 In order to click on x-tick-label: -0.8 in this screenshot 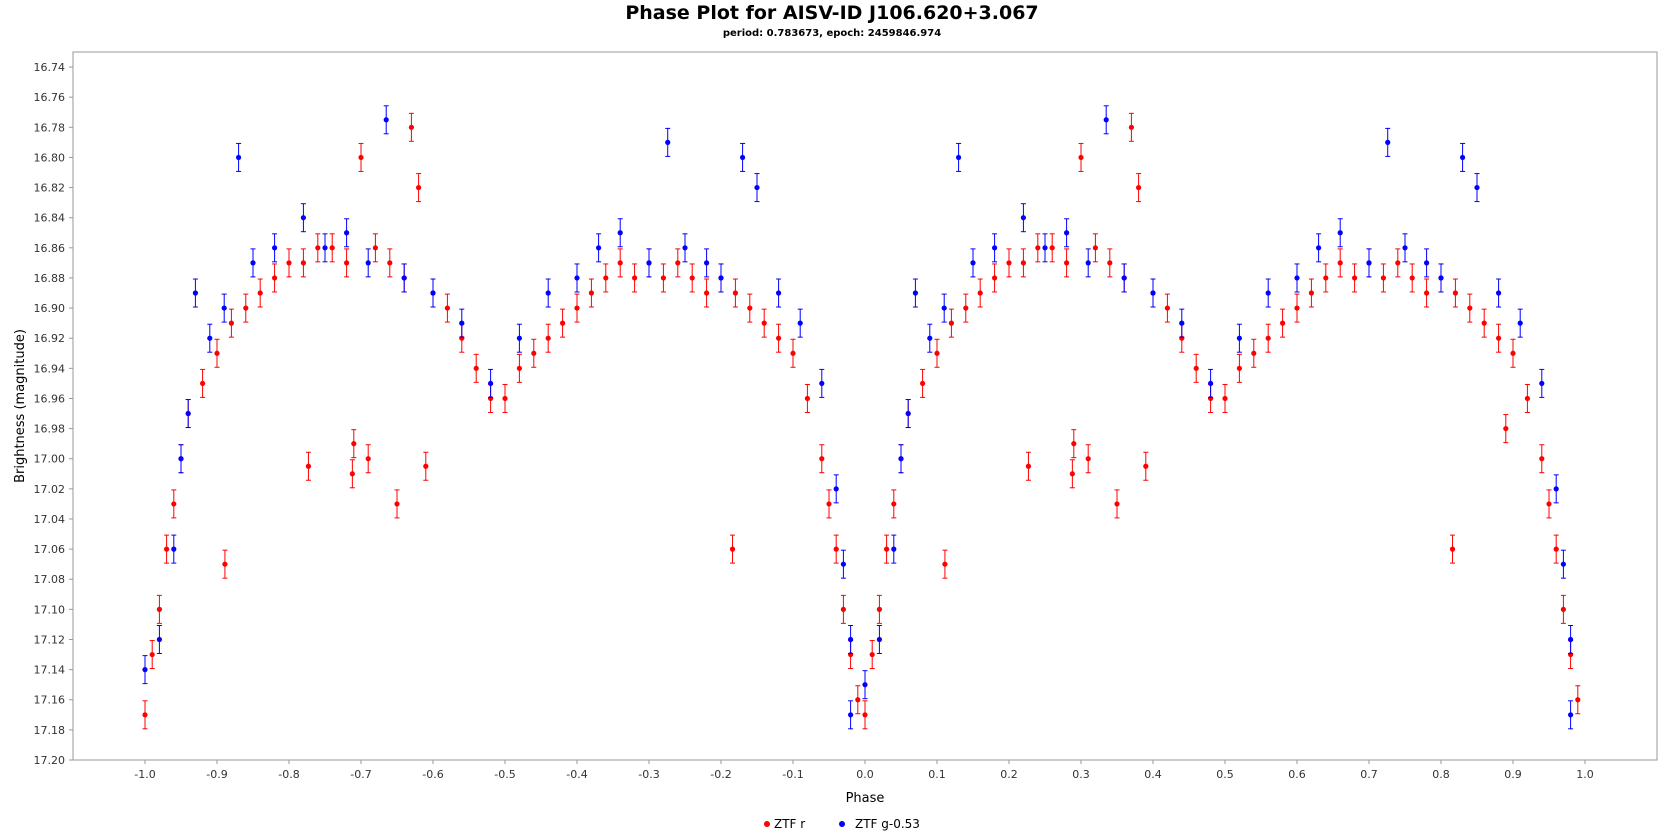, I will do `click(288, 774)`.